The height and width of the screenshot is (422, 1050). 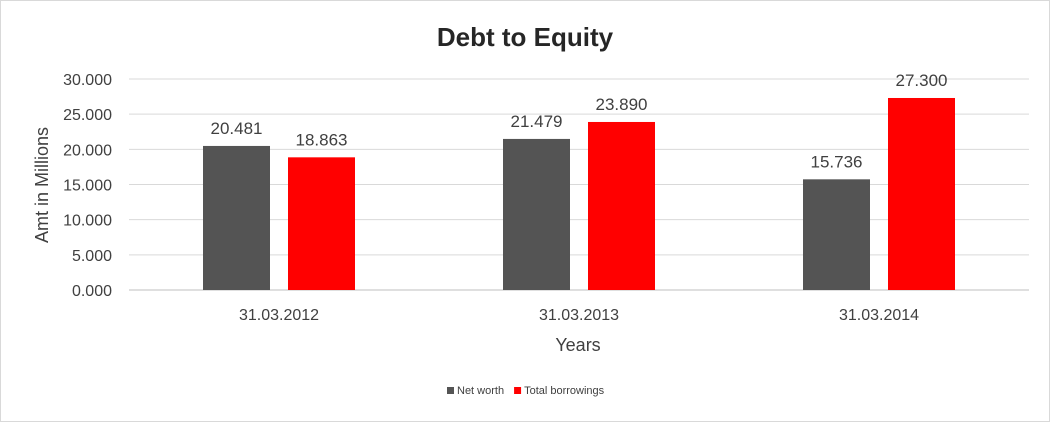 I want to click on data-label: 15.736, so click(x=837, y=161).